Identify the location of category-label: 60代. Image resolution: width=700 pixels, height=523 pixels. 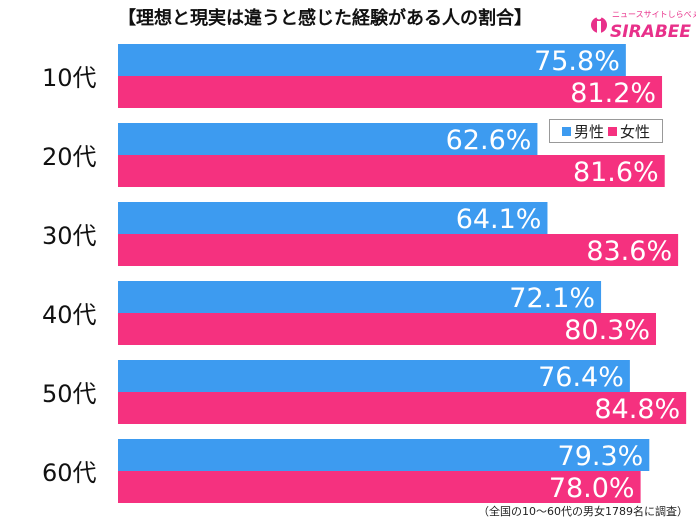
(69, 473).